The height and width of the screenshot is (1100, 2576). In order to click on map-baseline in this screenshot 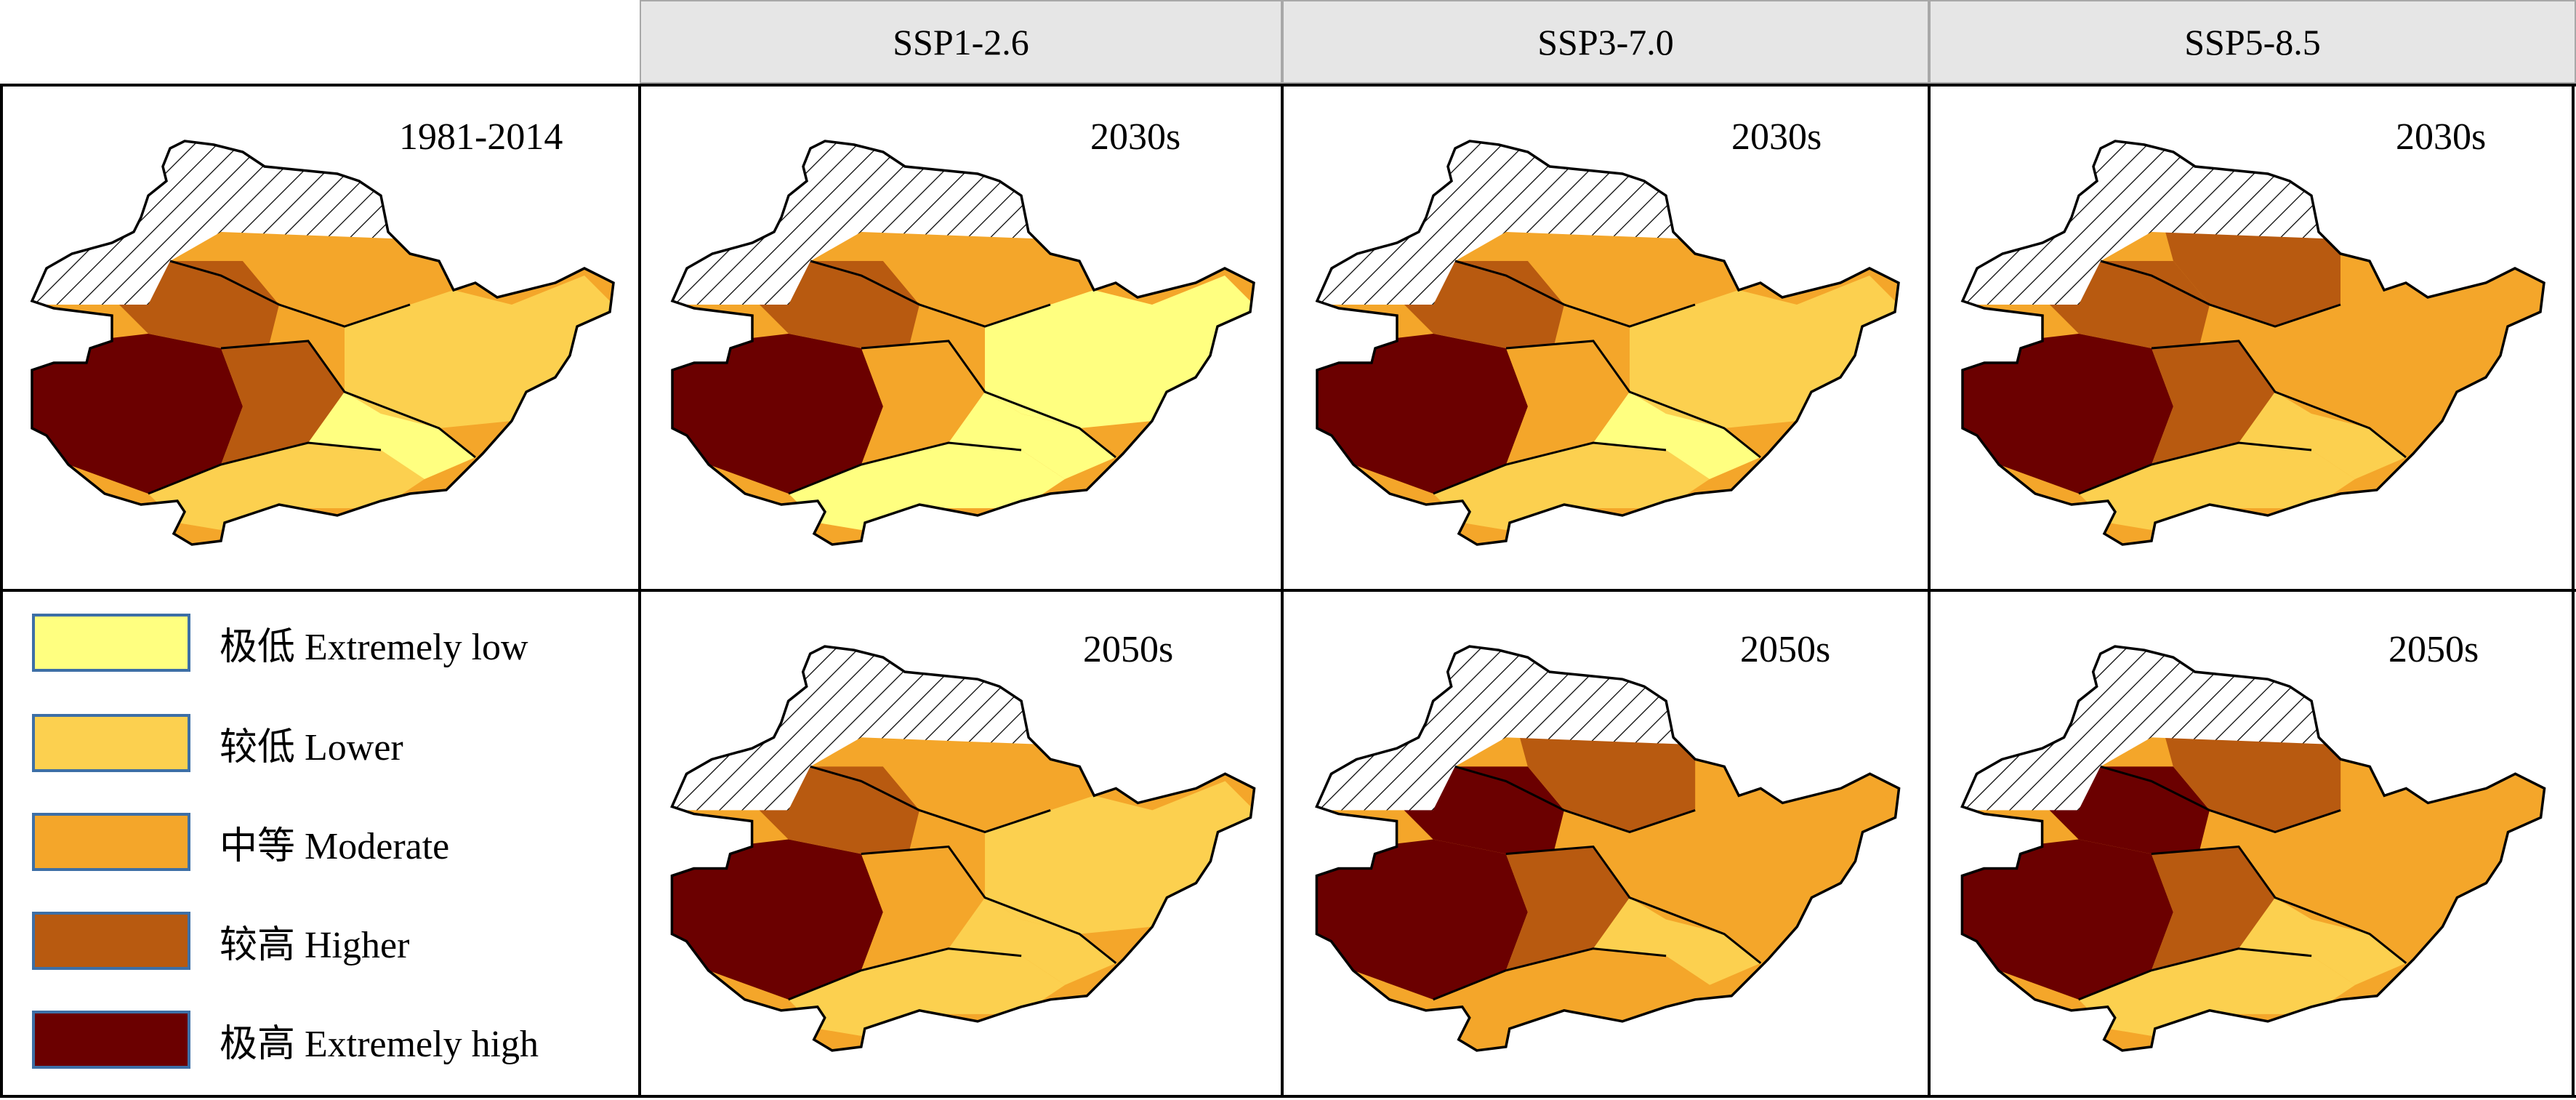, I will do `click(322, 343)`.